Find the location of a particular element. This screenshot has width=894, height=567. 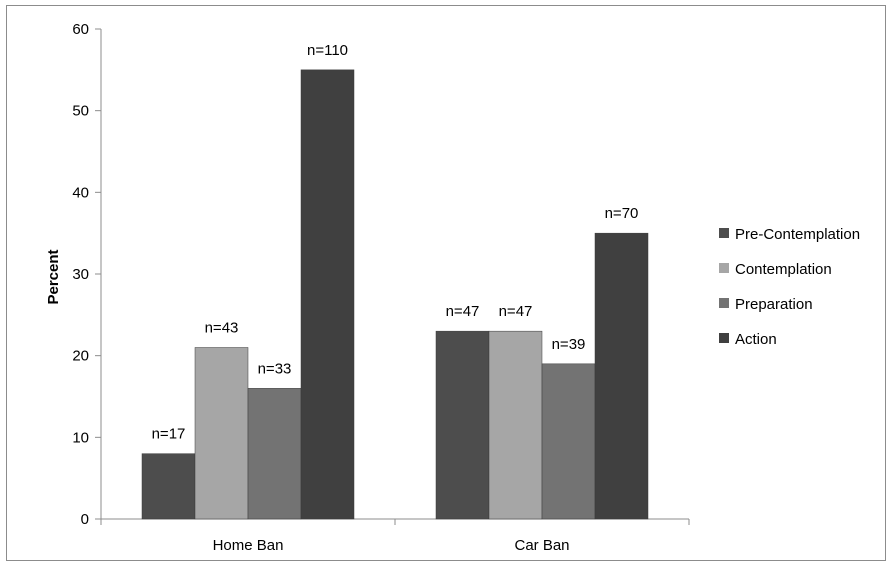

data-label: n=43 is located at coordinates (222, 328).